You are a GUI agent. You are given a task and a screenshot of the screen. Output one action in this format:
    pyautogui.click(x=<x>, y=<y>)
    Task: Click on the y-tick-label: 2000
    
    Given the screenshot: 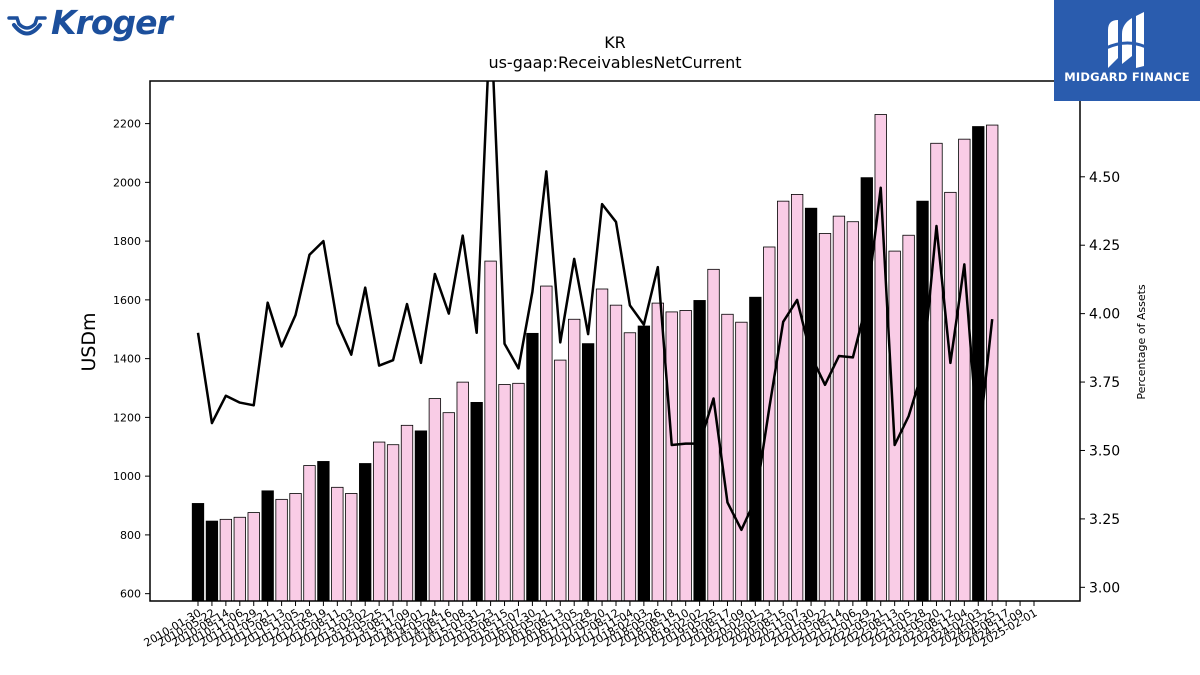 What is the action you would take?
    pyautogui.click(x=127, y=182)
    